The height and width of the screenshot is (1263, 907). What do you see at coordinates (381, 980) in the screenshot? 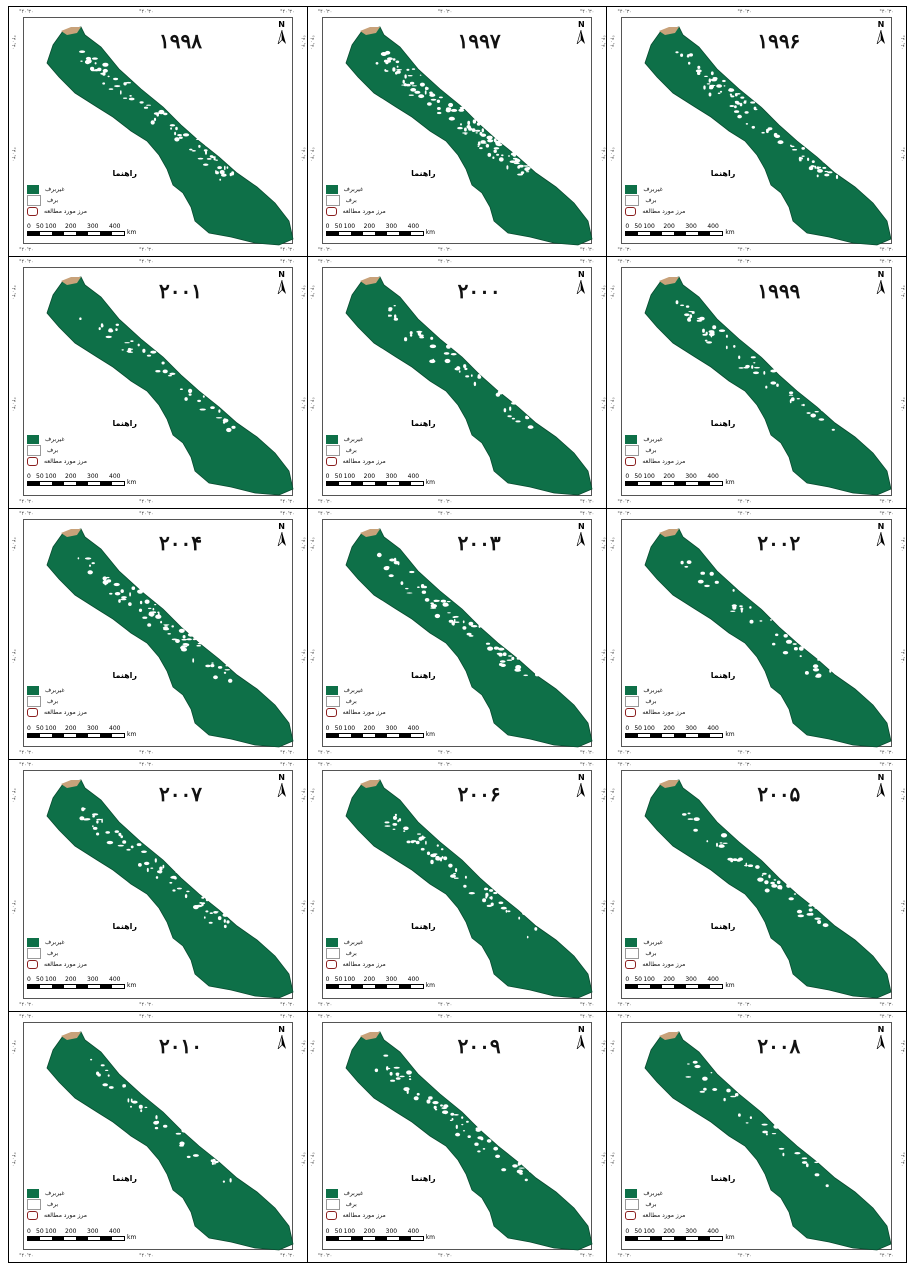
I see `scale-labels: 0 50 100 200 300 400` at bounding box center [381, 980].